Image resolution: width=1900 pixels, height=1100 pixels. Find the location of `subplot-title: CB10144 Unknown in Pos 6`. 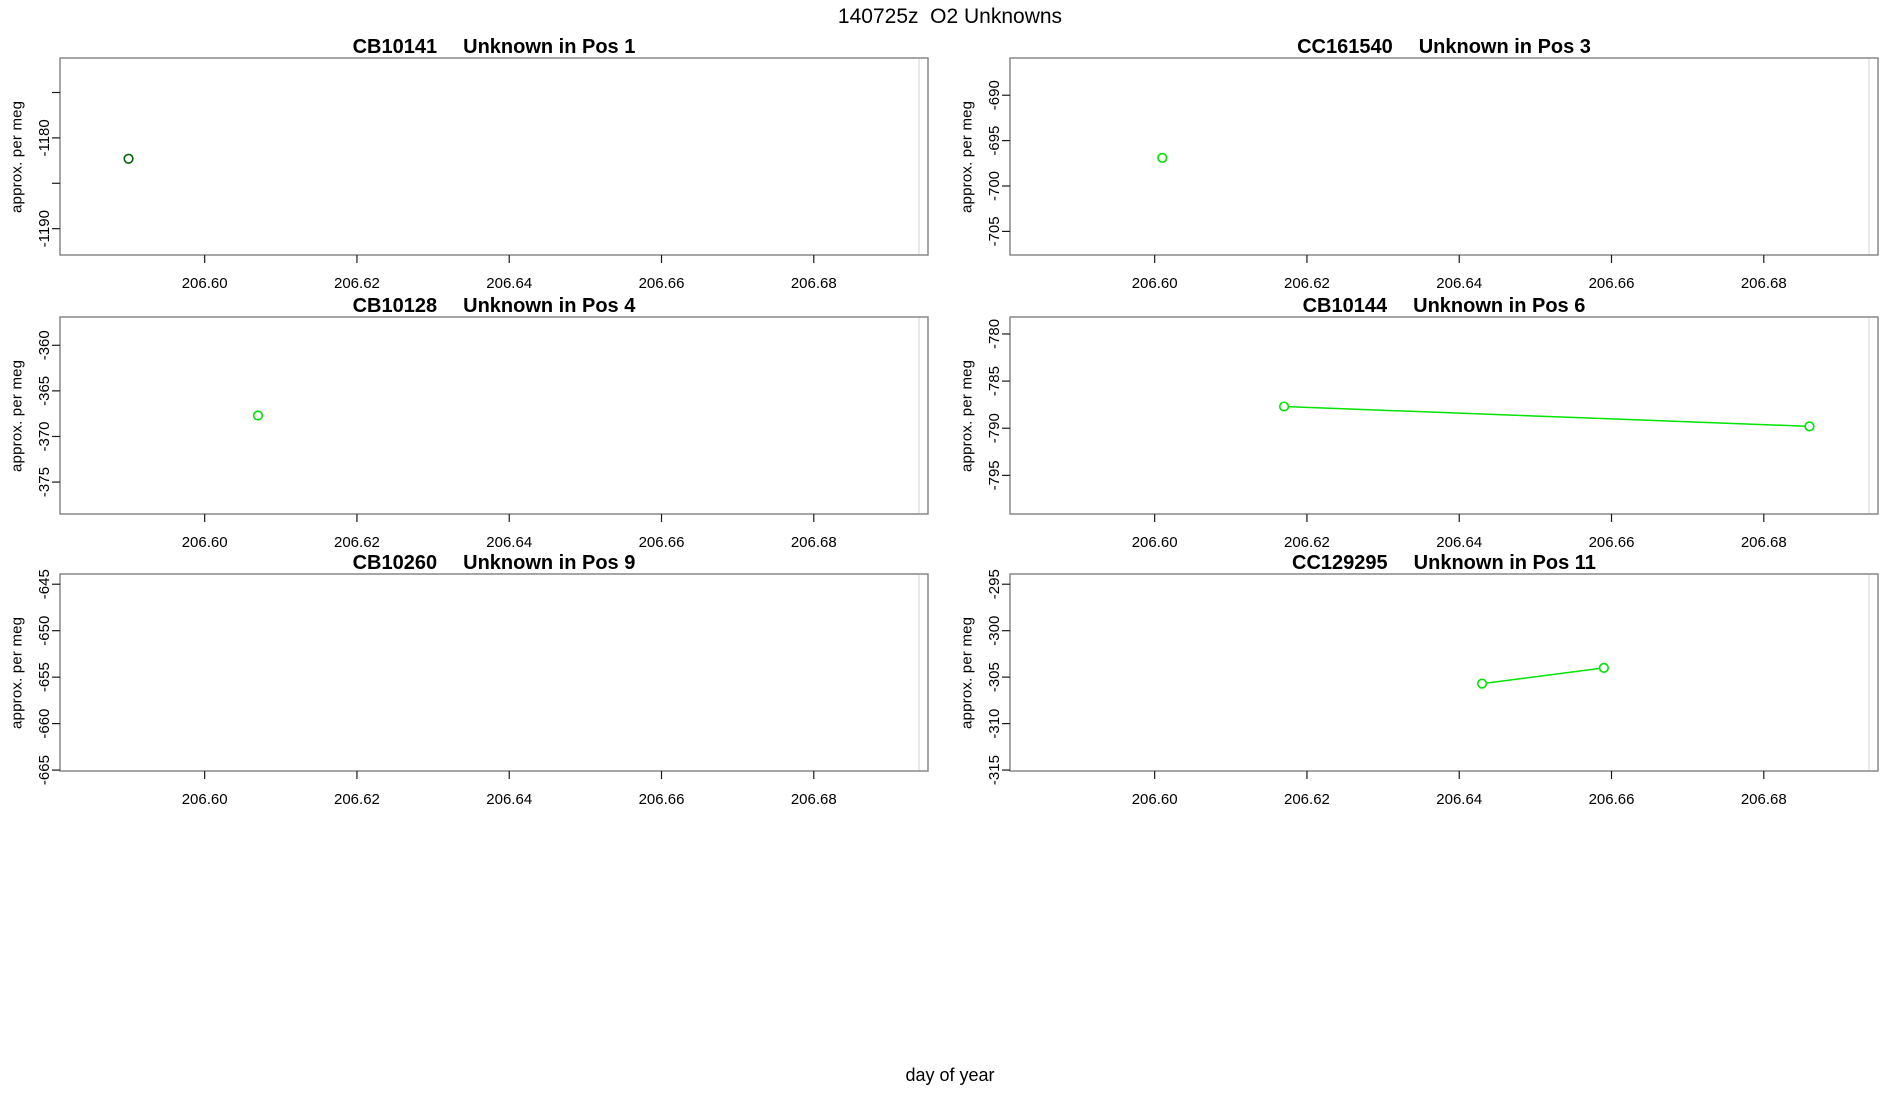

subplot-title: CB10144 Unknown in Pos 6 is located at coordinates (1444, 306).